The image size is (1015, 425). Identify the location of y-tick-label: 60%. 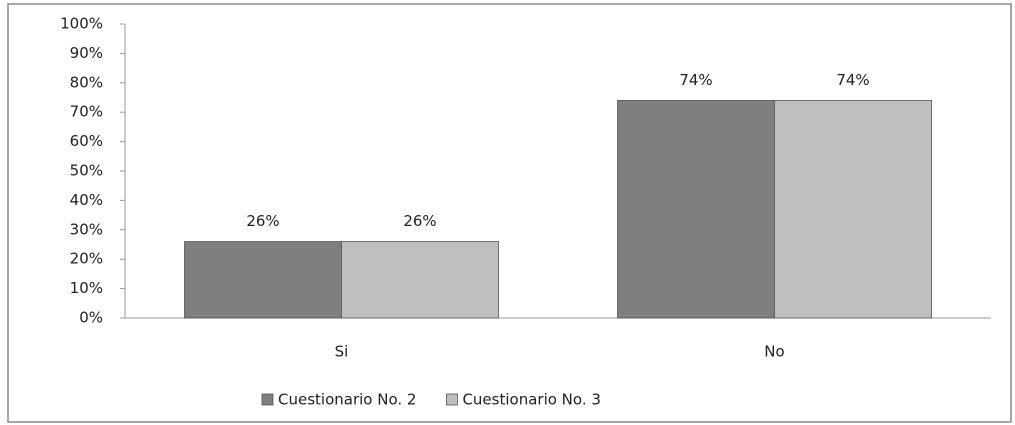
(86, 141).